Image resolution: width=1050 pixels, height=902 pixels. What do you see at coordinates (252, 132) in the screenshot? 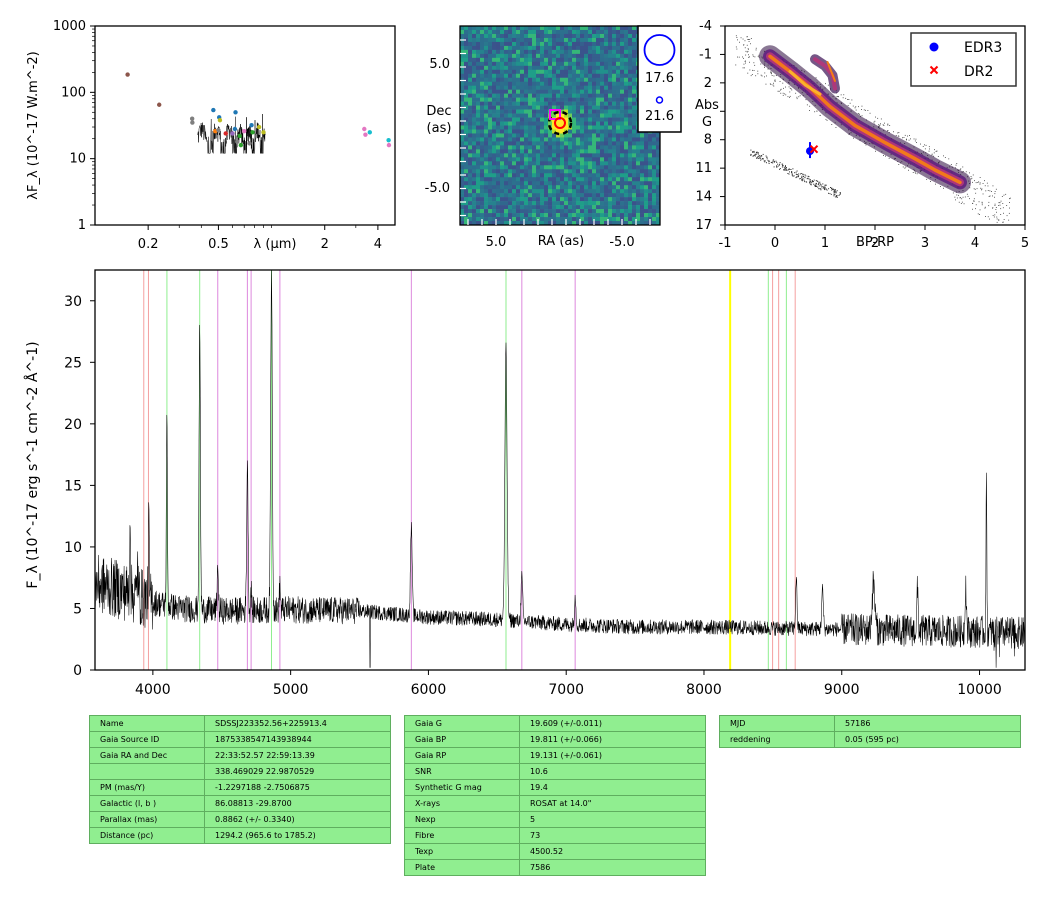
I see `sed-point` at bounding box center [252, 132].